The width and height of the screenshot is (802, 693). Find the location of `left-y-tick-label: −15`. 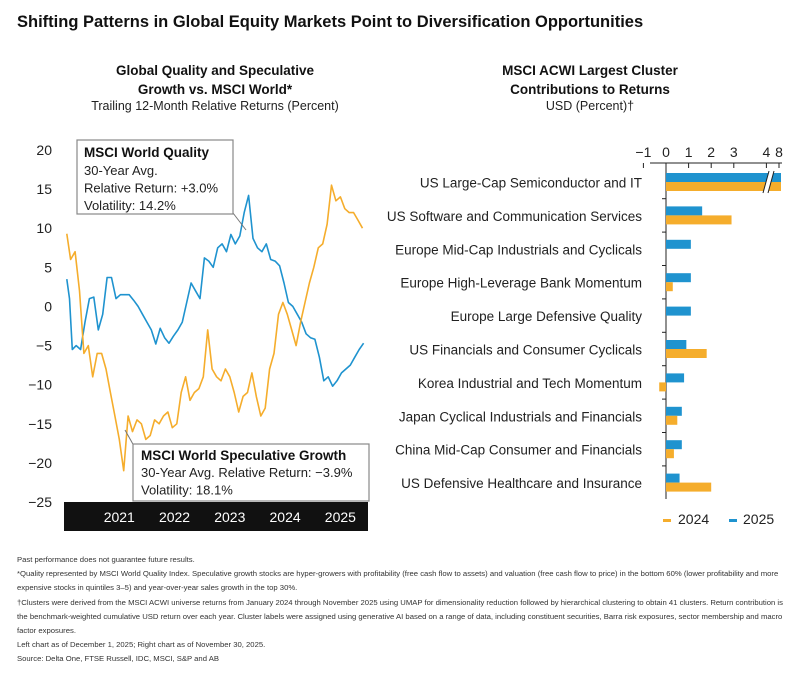

left-y-tick-label: −15 is located at coordinates (40, 424).